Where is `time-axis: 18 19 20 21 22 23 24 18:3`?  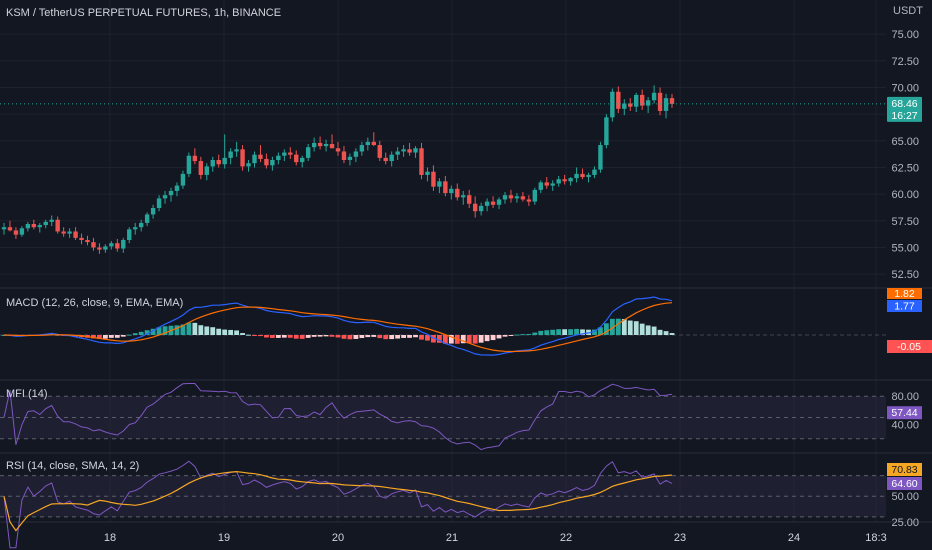
time-axis: 18 19 20 21 22 23 24 18:3 is located at coordinates (495, 538).